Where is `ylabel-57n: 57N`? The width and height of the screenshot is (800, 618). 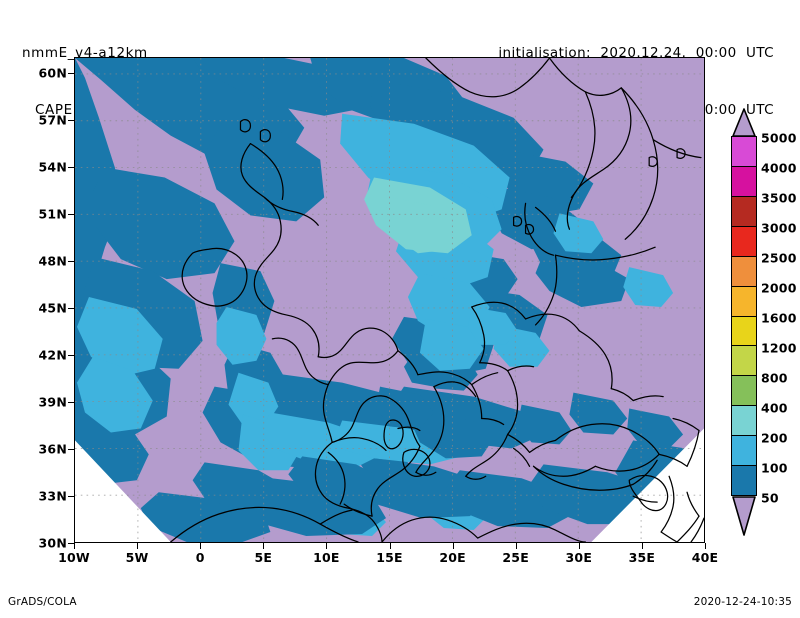 ylabel-57n: 57N is located at coordinates (52, 120).